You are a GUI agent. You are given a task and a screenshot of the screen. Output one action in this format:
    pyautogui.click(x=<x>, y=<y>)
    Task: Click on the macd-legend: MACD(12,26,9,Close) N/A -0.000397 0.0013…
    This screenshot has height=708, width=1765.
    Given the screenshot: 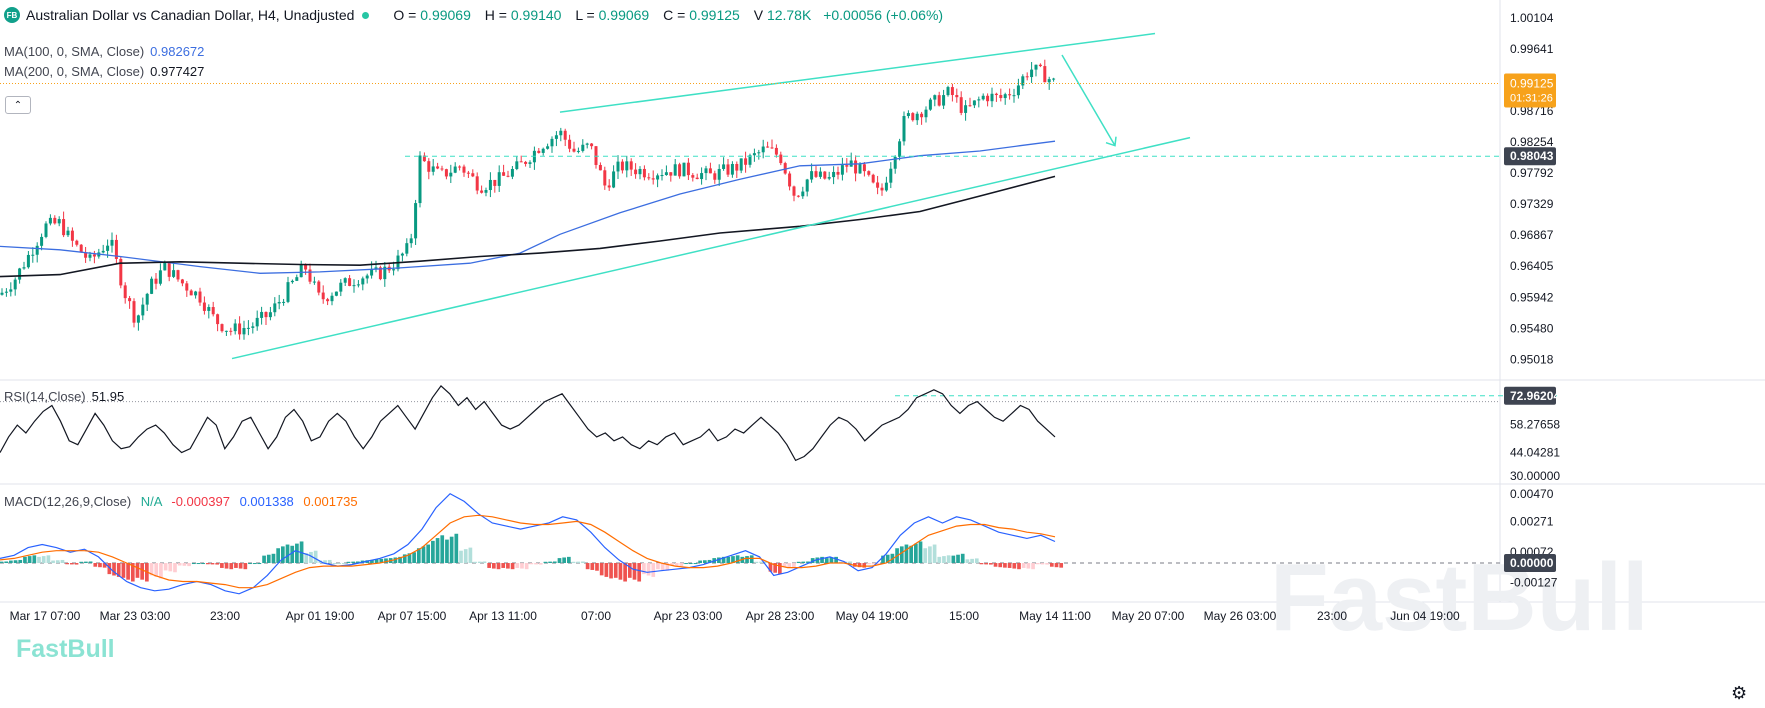 What is the action you would take?
    pyautogui.click(x=181, y=501)
    